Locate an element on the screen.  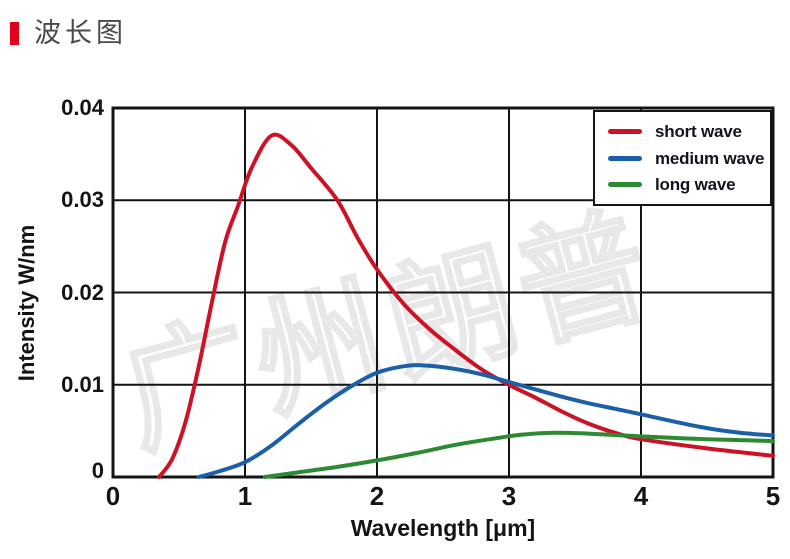
legend-item: medium wave is located at coordinates (682, 158).